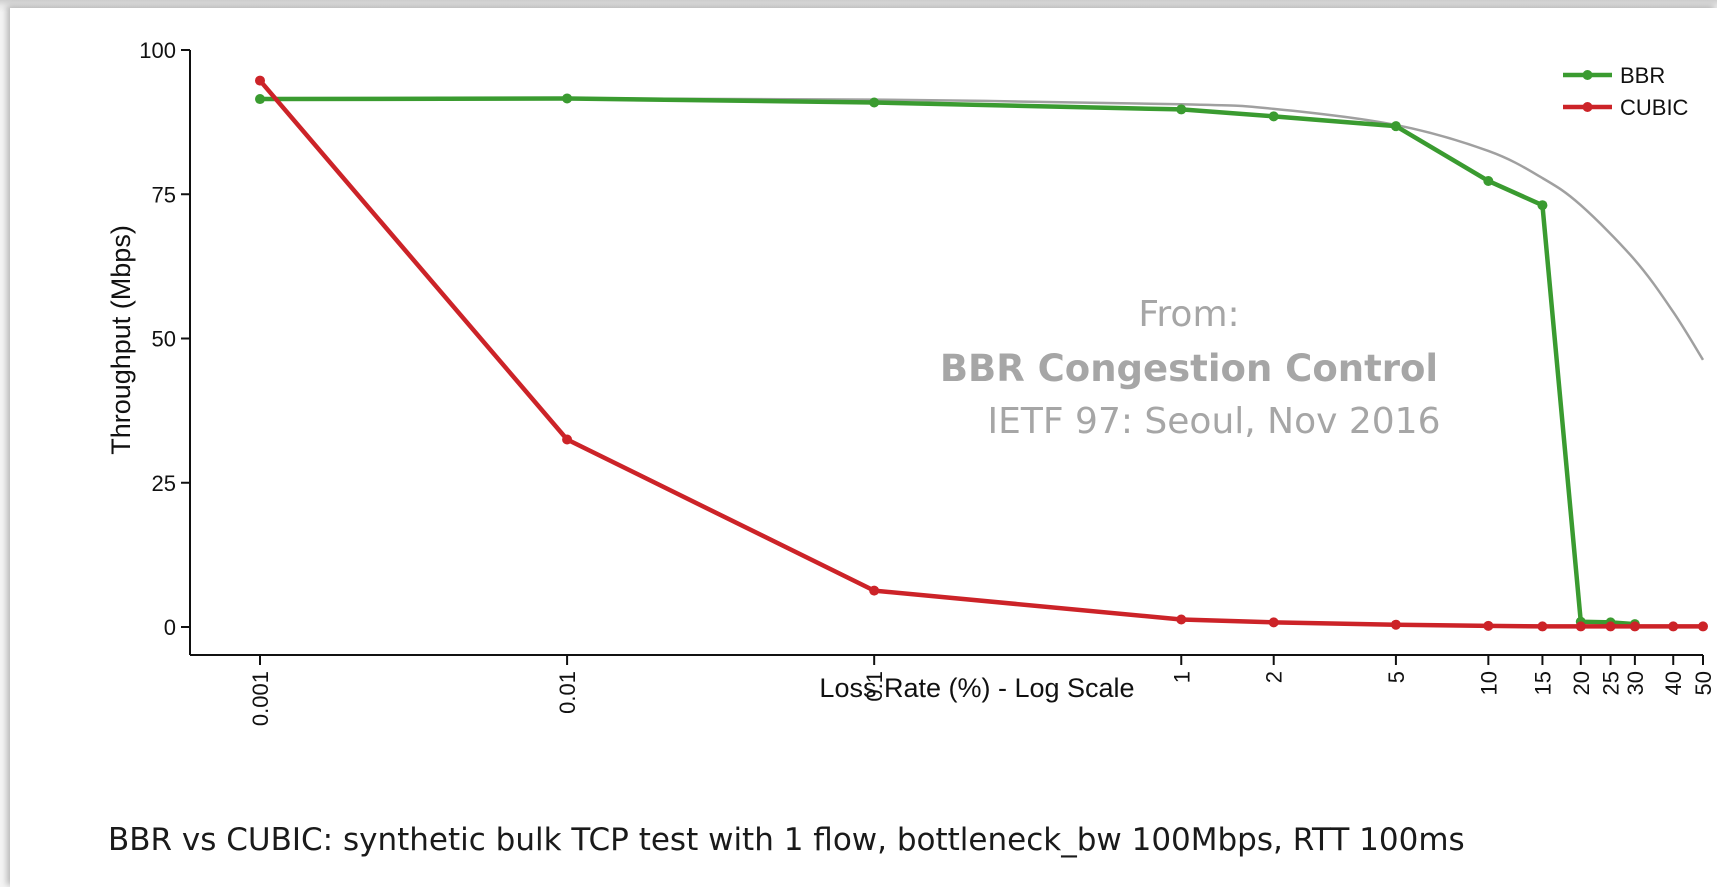 Image resolution: width=1717 pixels, height=887 pixels. What do you see at coordinates (260, 698) in the screenshot?
I see `x-tick-label: 0.001` at bounding box center [260, 698].